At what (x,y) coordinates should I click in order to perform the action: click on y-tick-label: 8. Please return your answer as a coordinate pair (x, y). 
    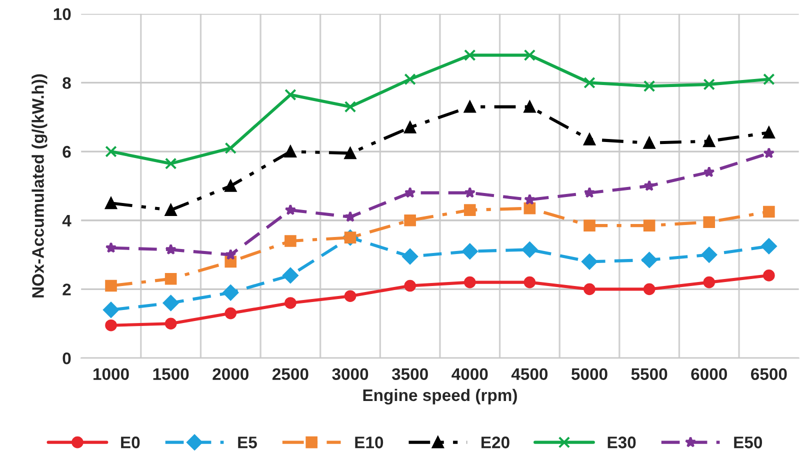
    Looking at the image, I should click on (66, 83).